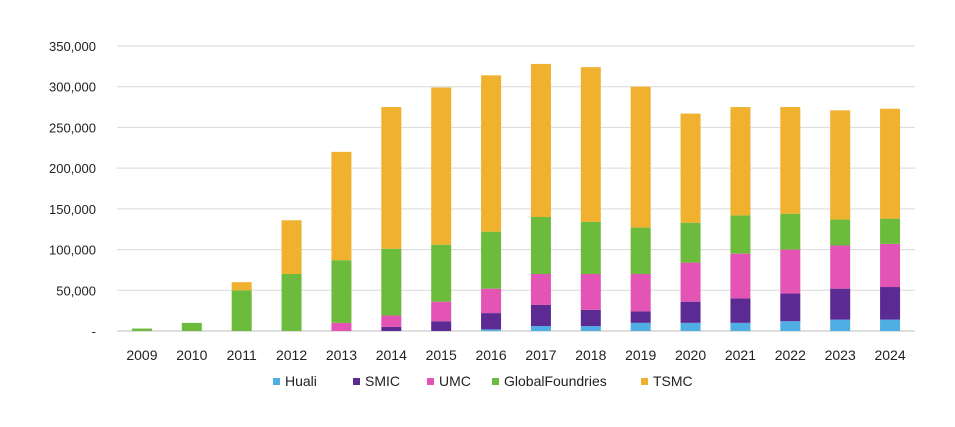 The height and width of the screenshot is (427, 955). Describe the element at coordinates (382, 381) in the screenshot. I see `legend-label: SMIC` at that location.